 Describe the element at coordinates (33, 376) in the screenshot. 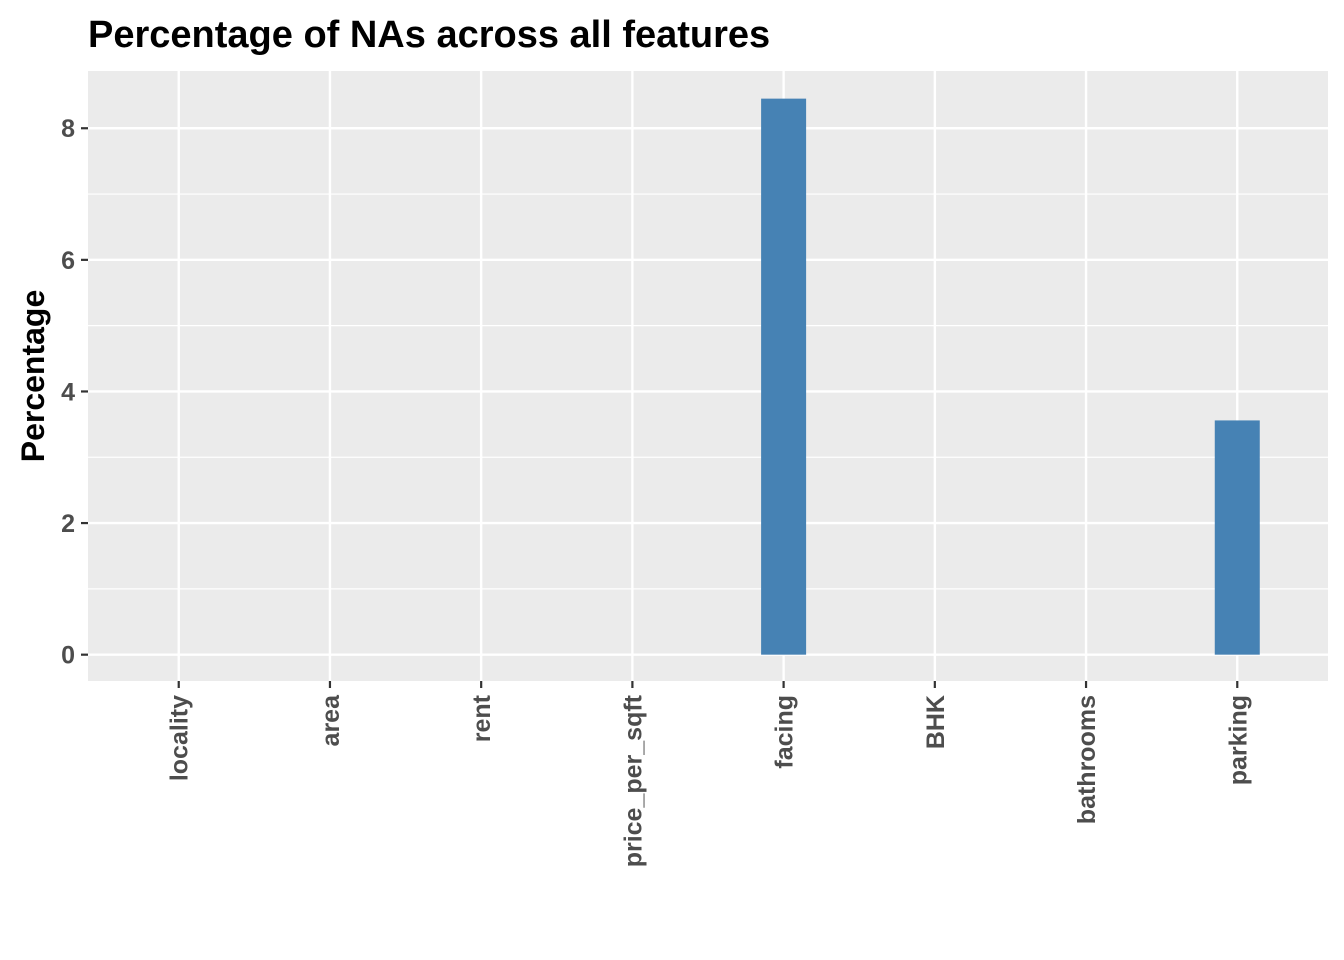

I see `y-axis-title: Percentage` at that location.